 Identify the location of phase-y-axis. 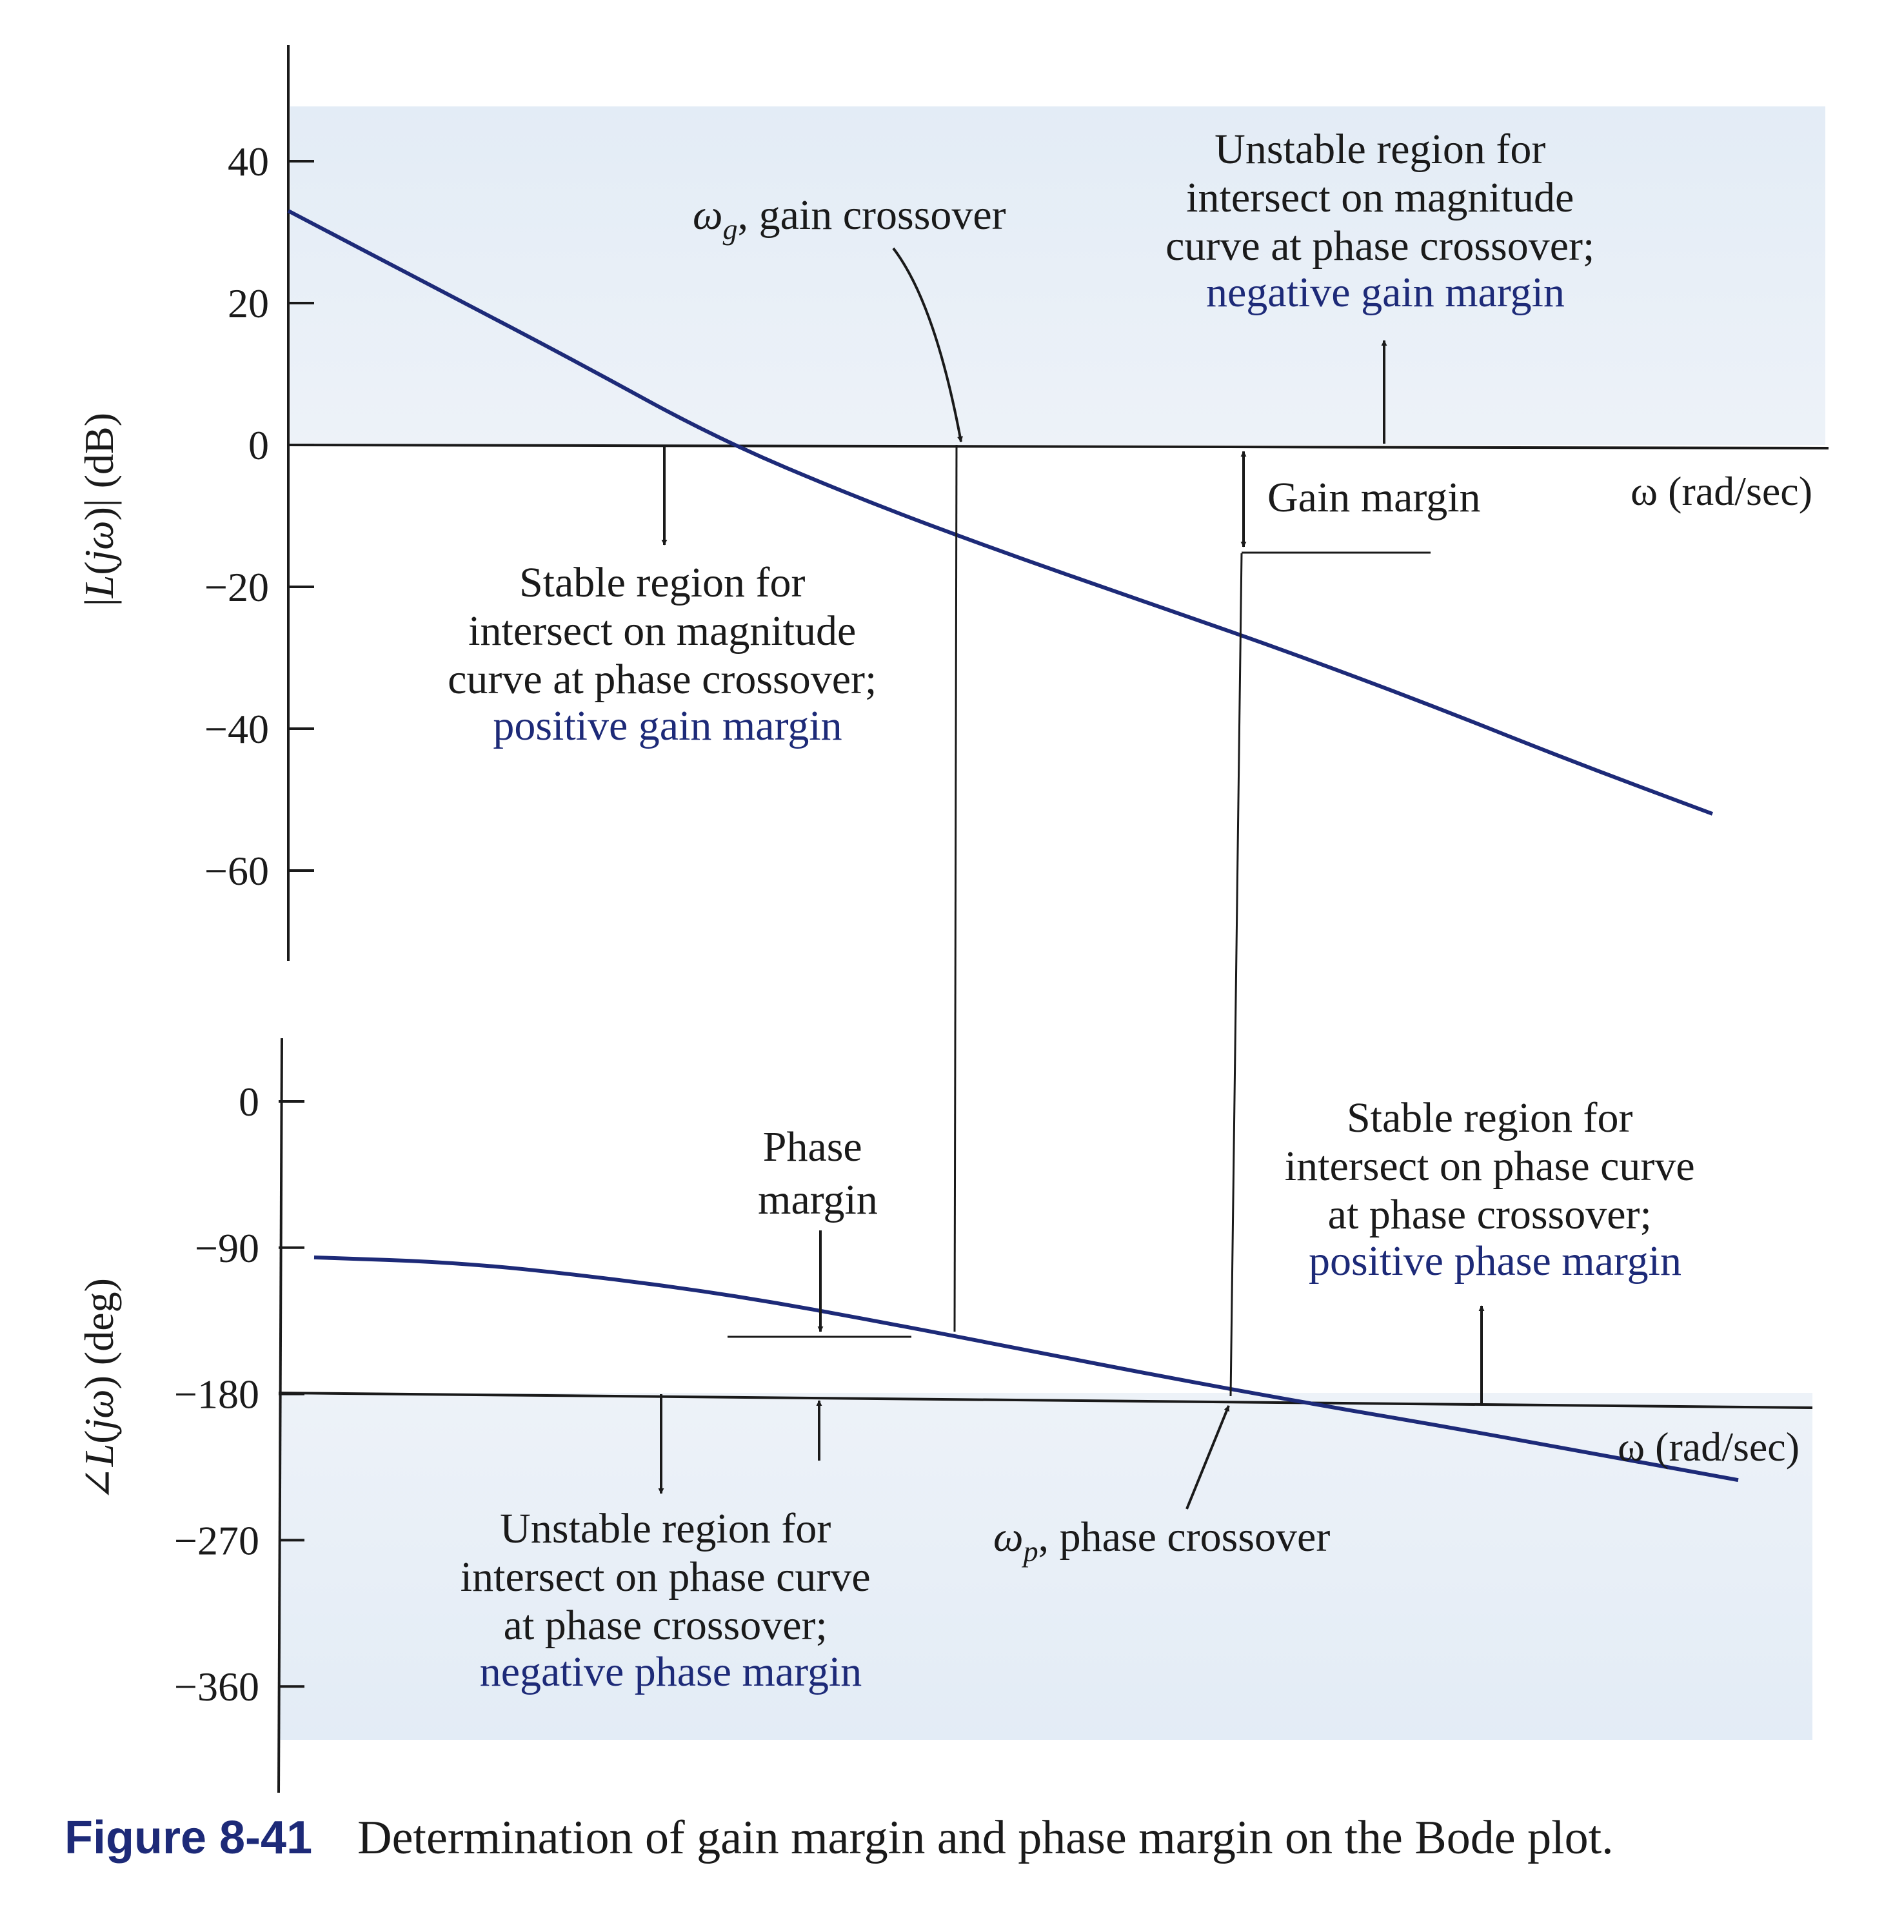
(280, 1415).